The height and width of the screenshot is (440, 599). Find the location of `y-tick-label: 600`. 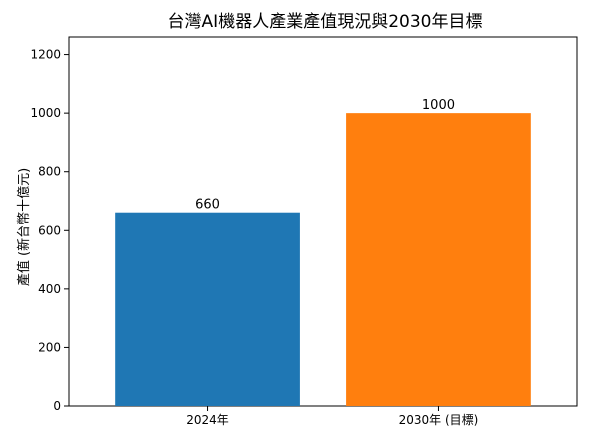

y-tick-label: 600 is located at coordinates (49, 230).